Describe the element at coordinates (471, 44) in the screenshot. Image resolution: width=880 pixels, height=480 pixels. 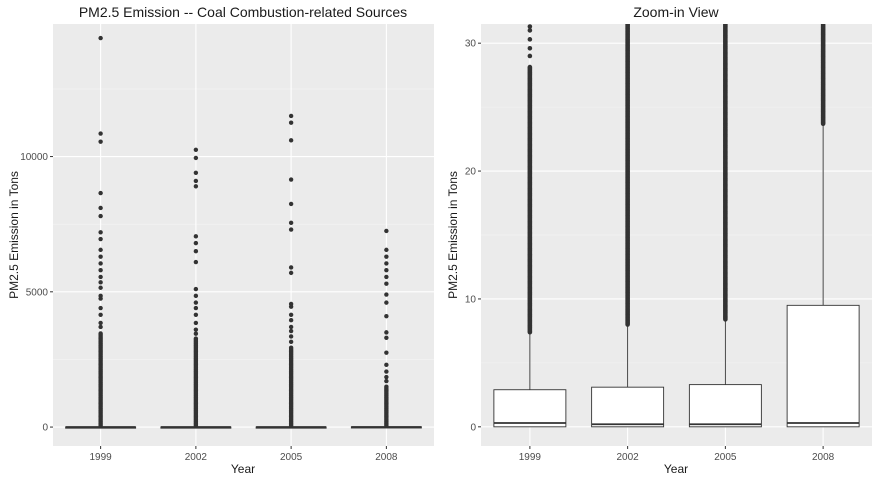
I see `y-tick-label: 30` at that location.